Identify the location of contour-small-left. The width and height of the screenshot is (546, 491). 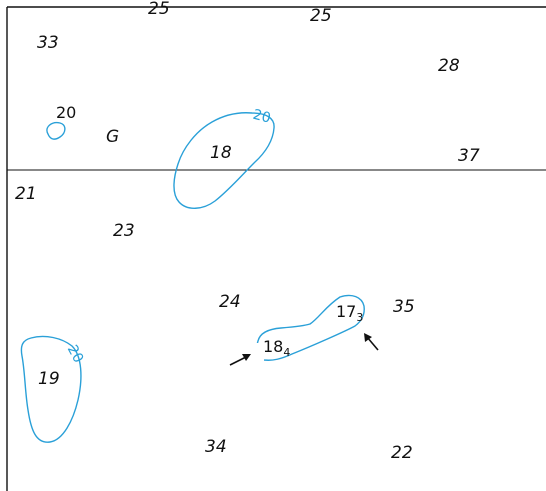
(56, 130).